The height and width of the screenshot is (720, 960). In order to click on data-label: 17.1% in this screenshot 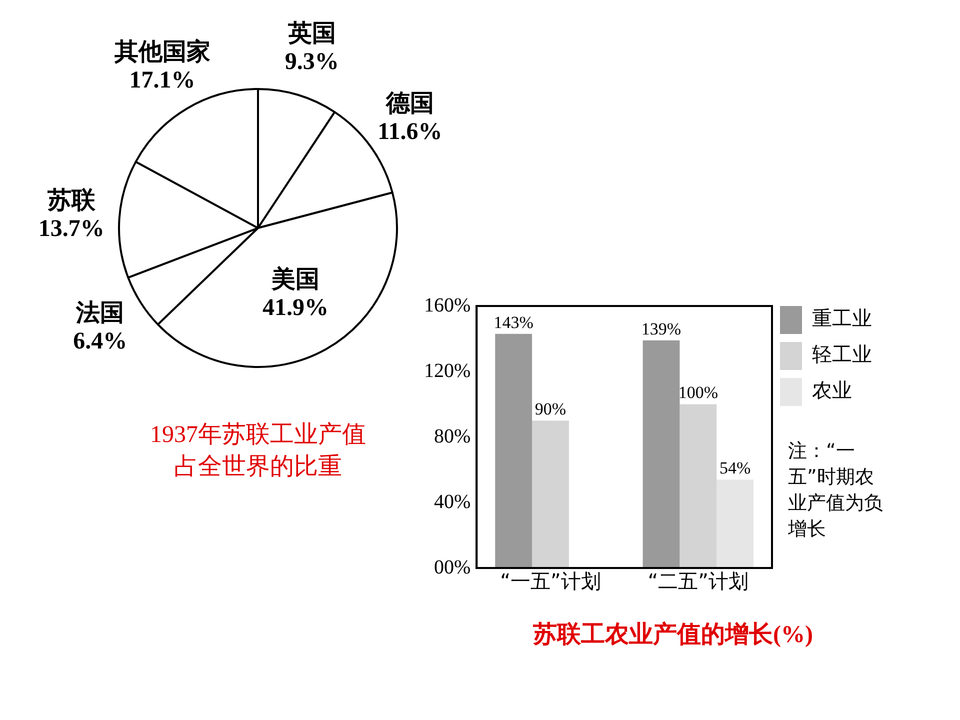, I will do `click(162, 81)`.